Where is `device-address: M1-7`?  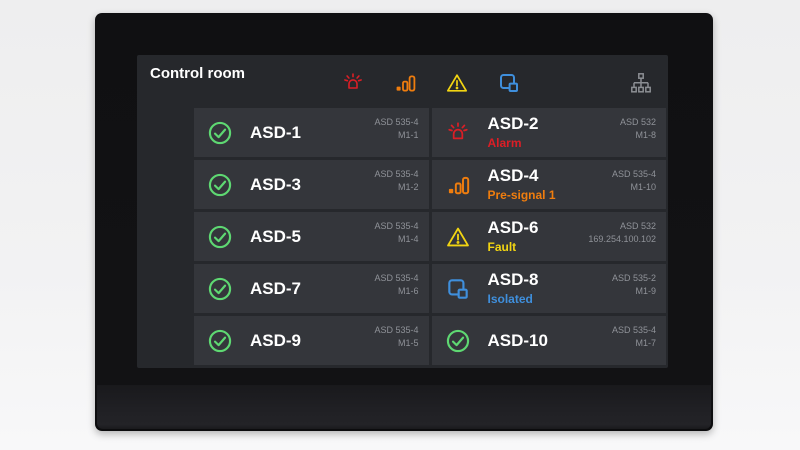 device-address: M1-7 is located at coordinates (645, 343).